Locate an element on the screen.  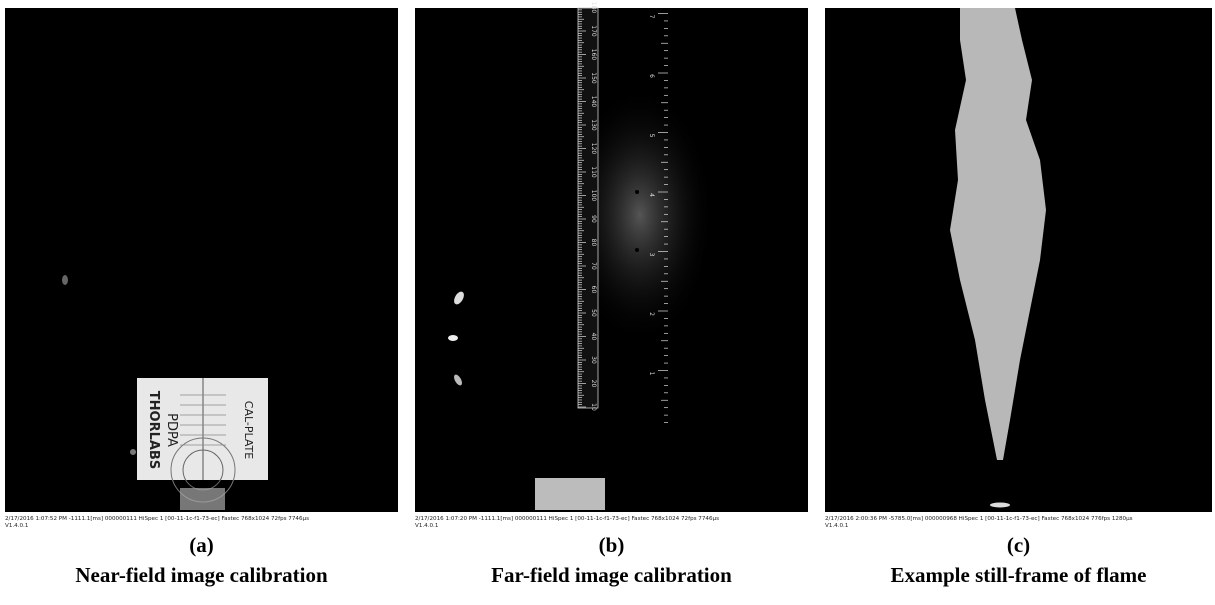
ruler-label: 40 is located at coordinates (593, 337).